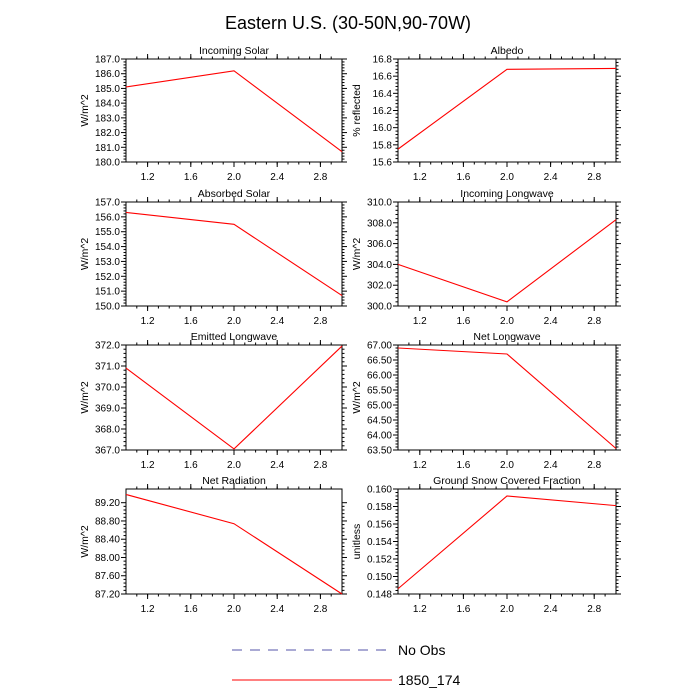 The height and width of the screenshot is (700, 700). I want to click on y-tick-label: 87.20, so click(107, 595).